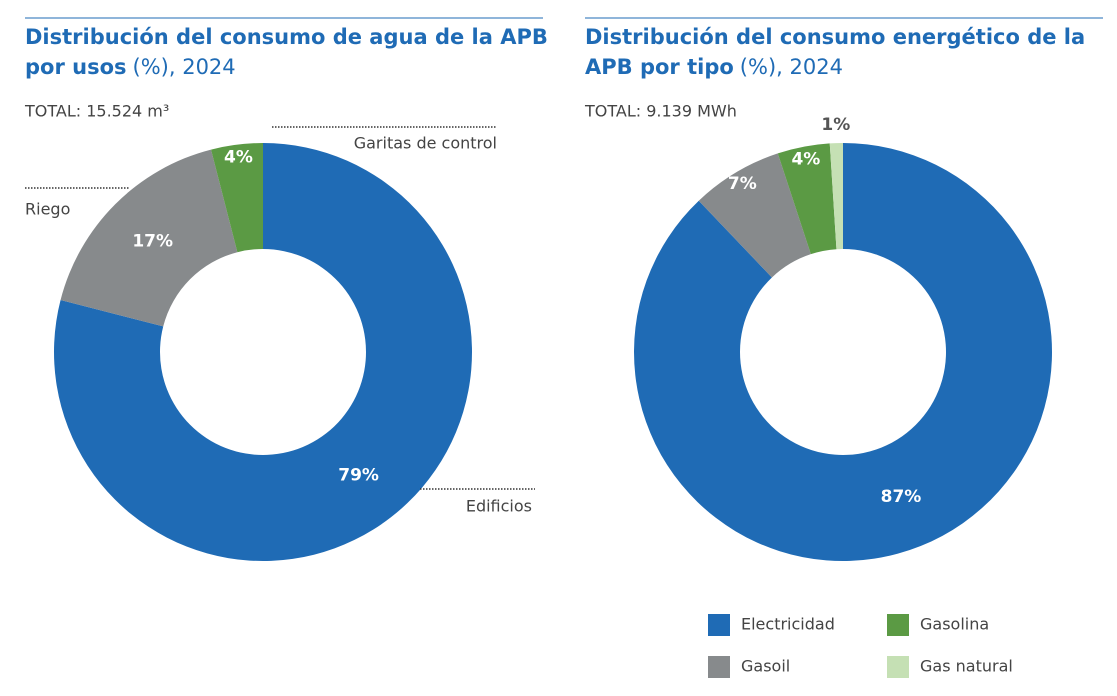 This screenshot has height=696, width=1117. Describe the element at coordinates (152, 242) in the screenshot. I see `value-label: 17%` at that location.